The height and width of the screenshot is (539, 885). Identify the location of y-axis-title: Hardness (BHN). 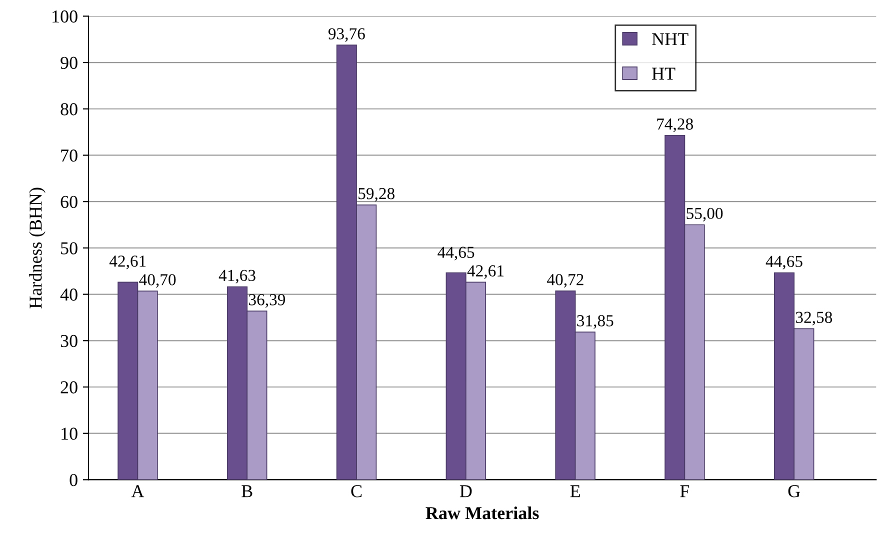
(37, 248).